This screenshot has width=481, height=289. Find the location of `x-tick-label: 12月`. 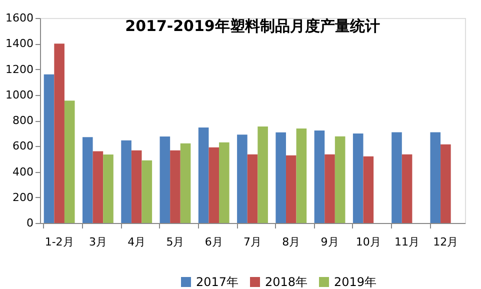

x-tick-label: 12月 is located at coordinates (445, 242).